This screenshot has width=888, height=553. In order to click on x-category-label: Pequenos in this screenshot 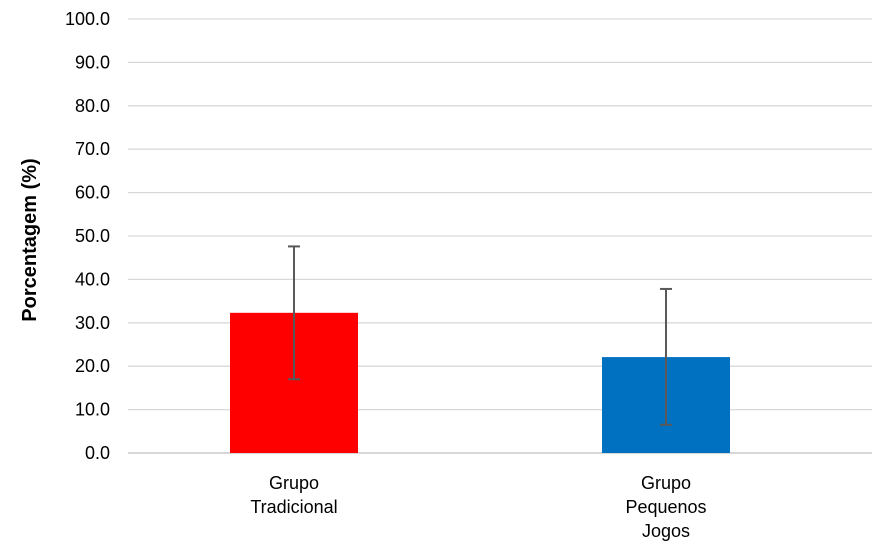, I will do `click(665, 507)`.